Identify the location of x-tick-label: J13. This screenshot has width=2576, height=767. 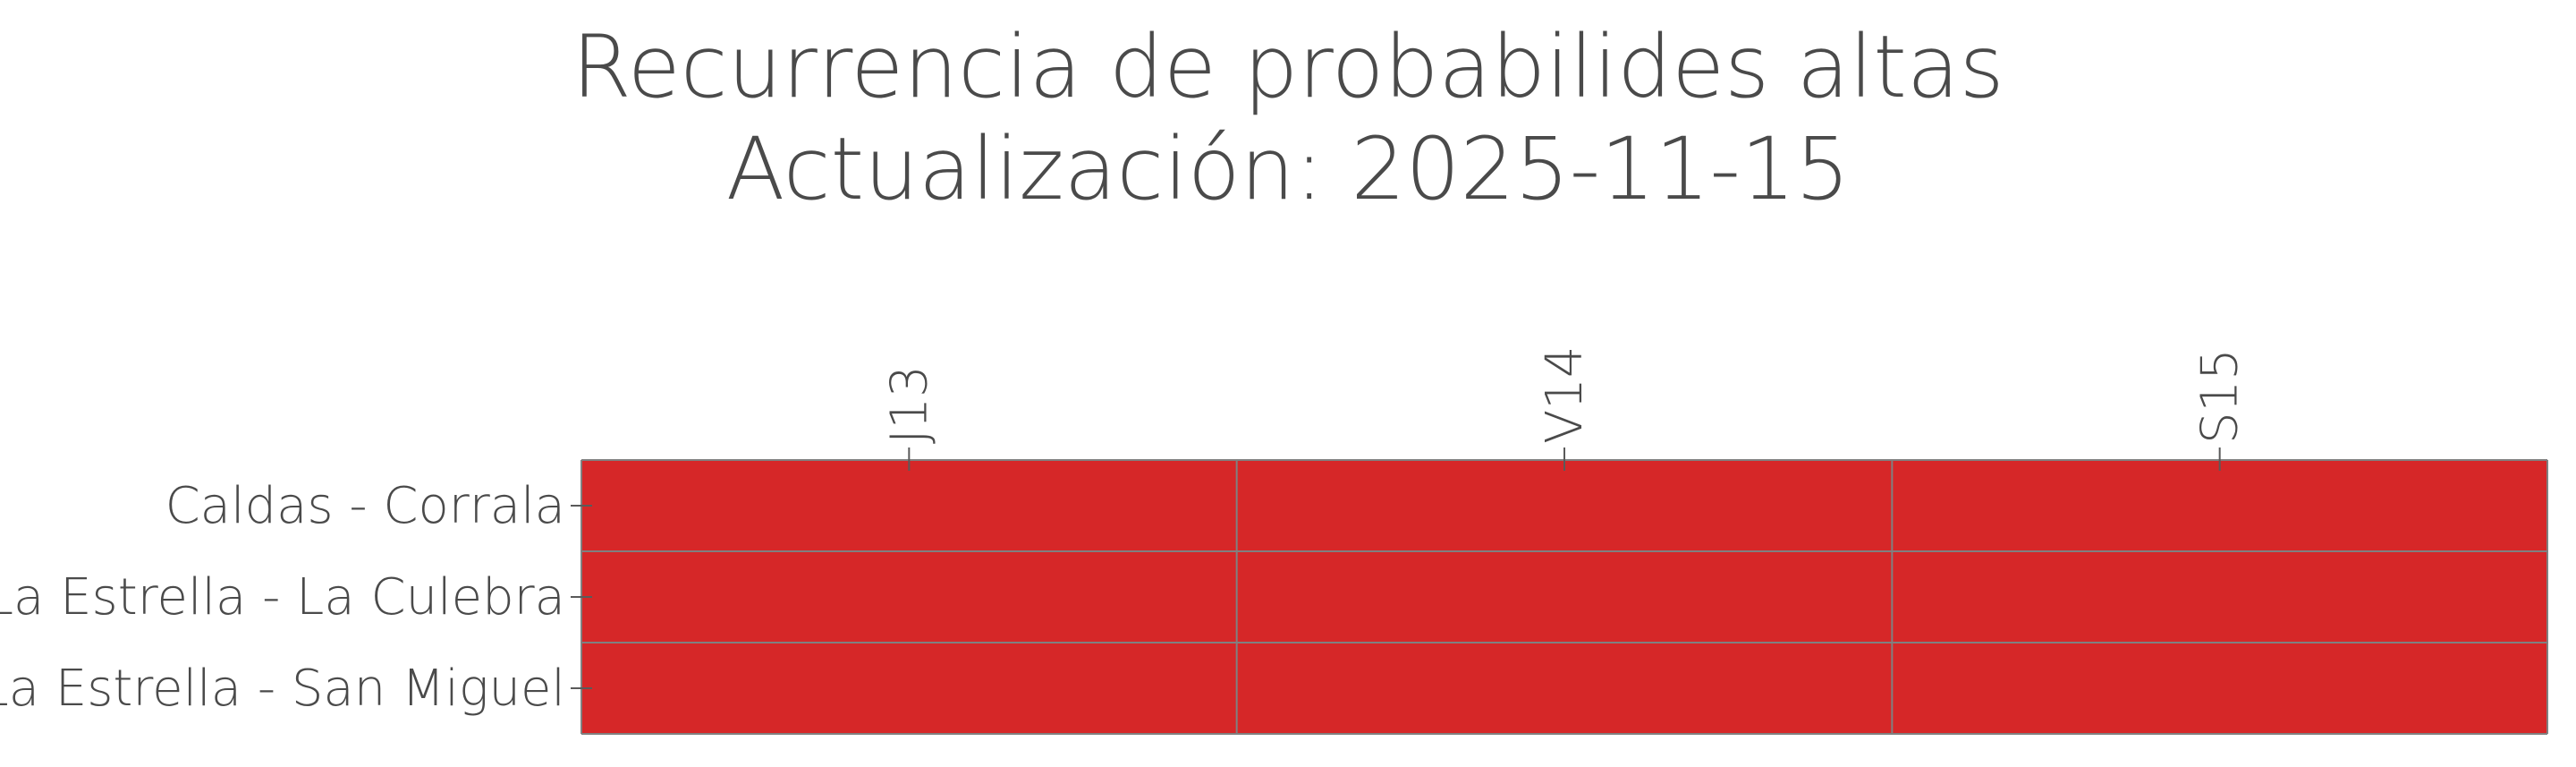
(909, 404).